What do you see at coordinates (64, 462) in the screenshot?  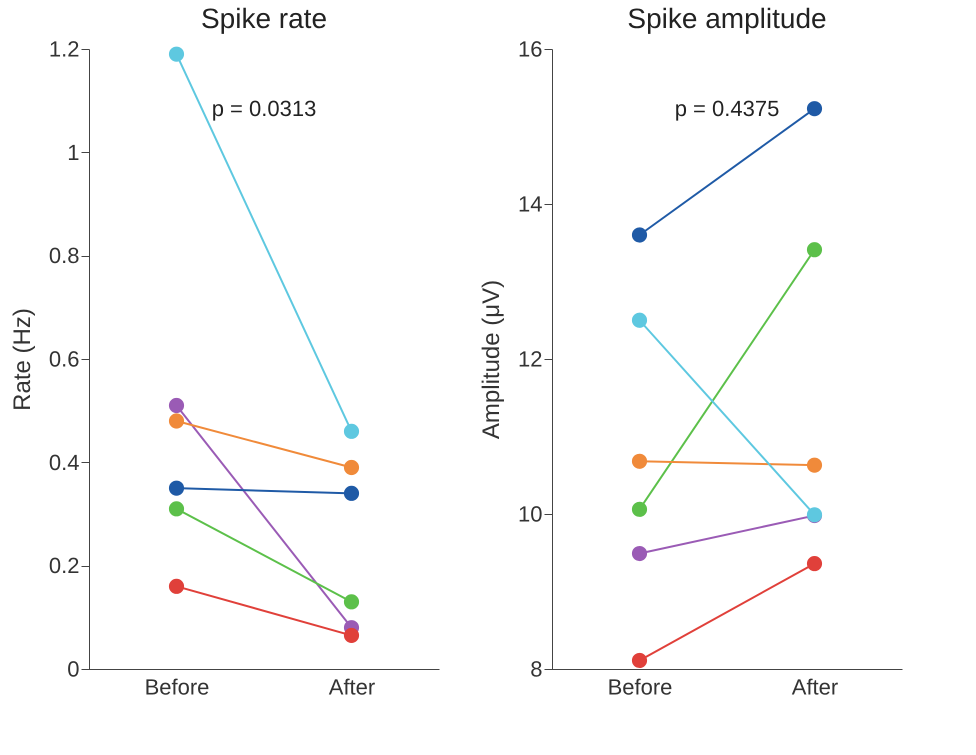 I see `y-tick-label: 0.4` at bounding box center [64, 462].